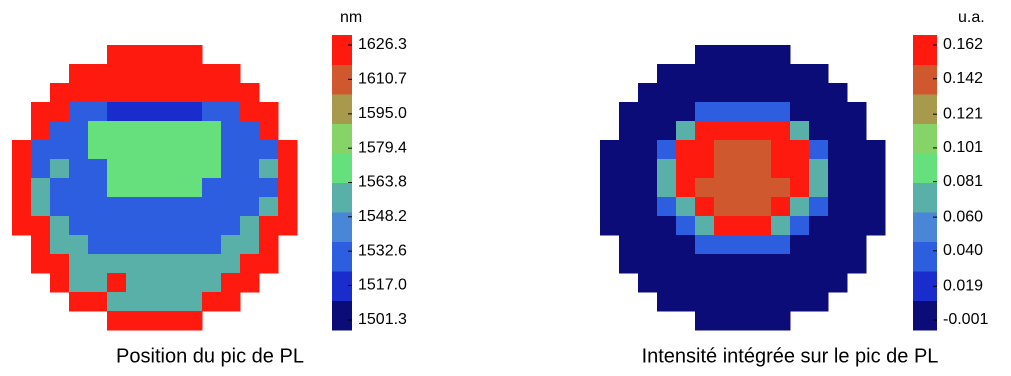 The width and height of the screenshot is (1011, 376). What do you see at coordinates (963, 147) in the screenshot?
I see `colorbar-tick-label: 0.101` at bounding box center [963, 147].